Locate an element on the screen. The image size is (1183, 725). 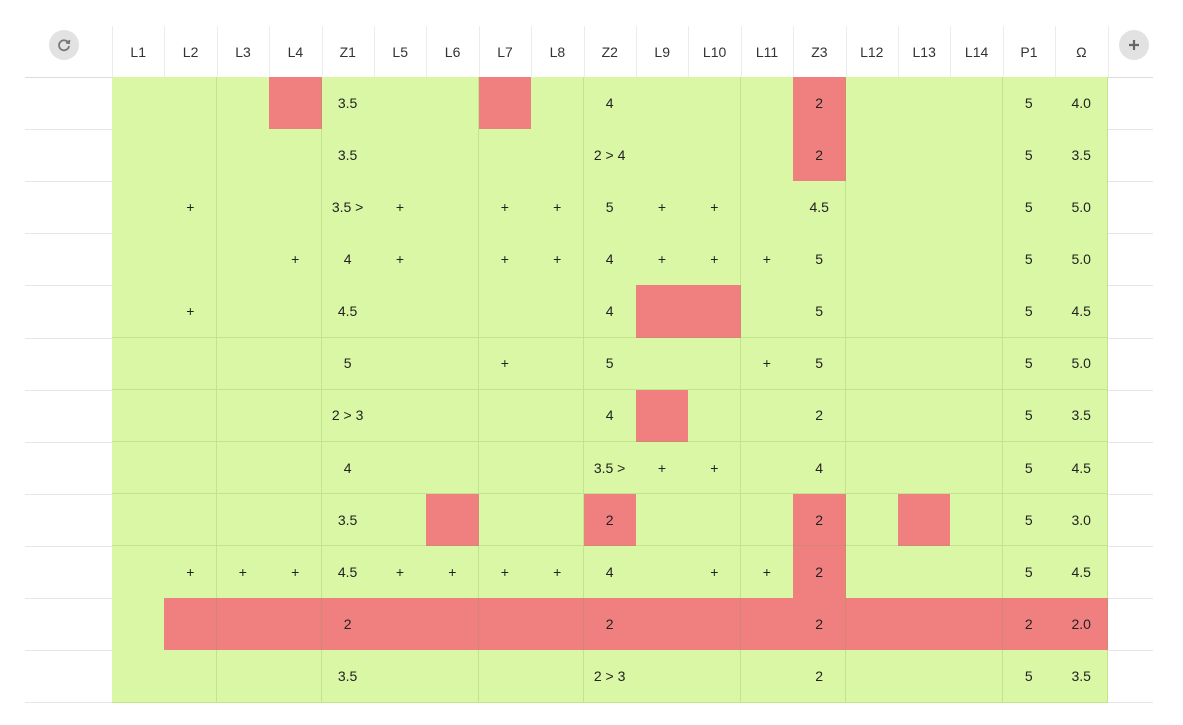
column-header-l8: L8 is located at coordinates (557, 51).